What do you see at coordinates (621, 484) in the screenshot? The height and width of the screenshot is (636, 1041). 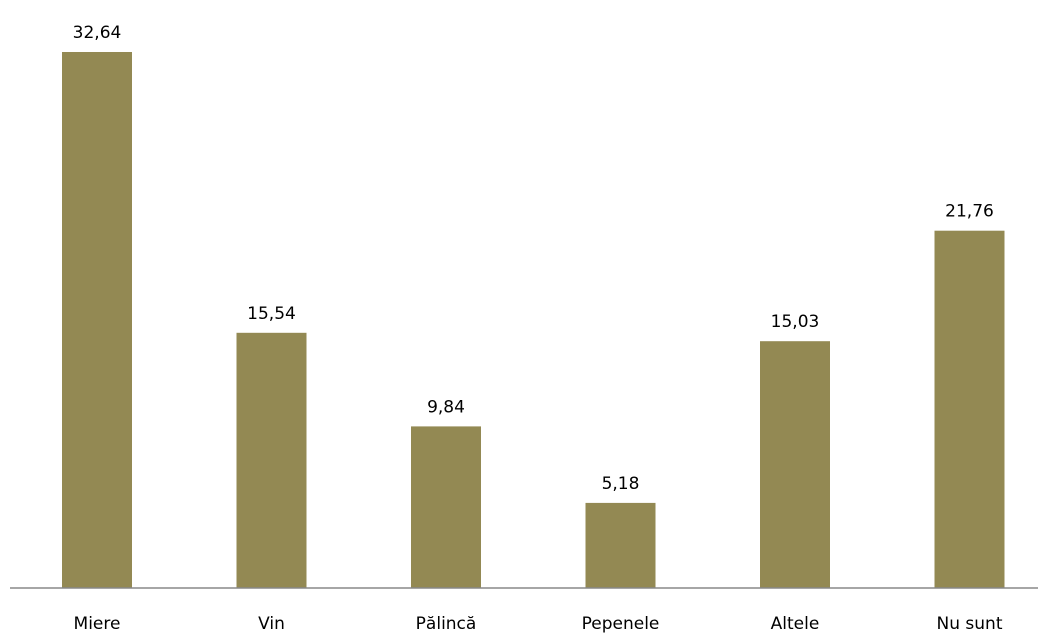 I see `data-label-3: 5,18` at bounding box center [621, 484].